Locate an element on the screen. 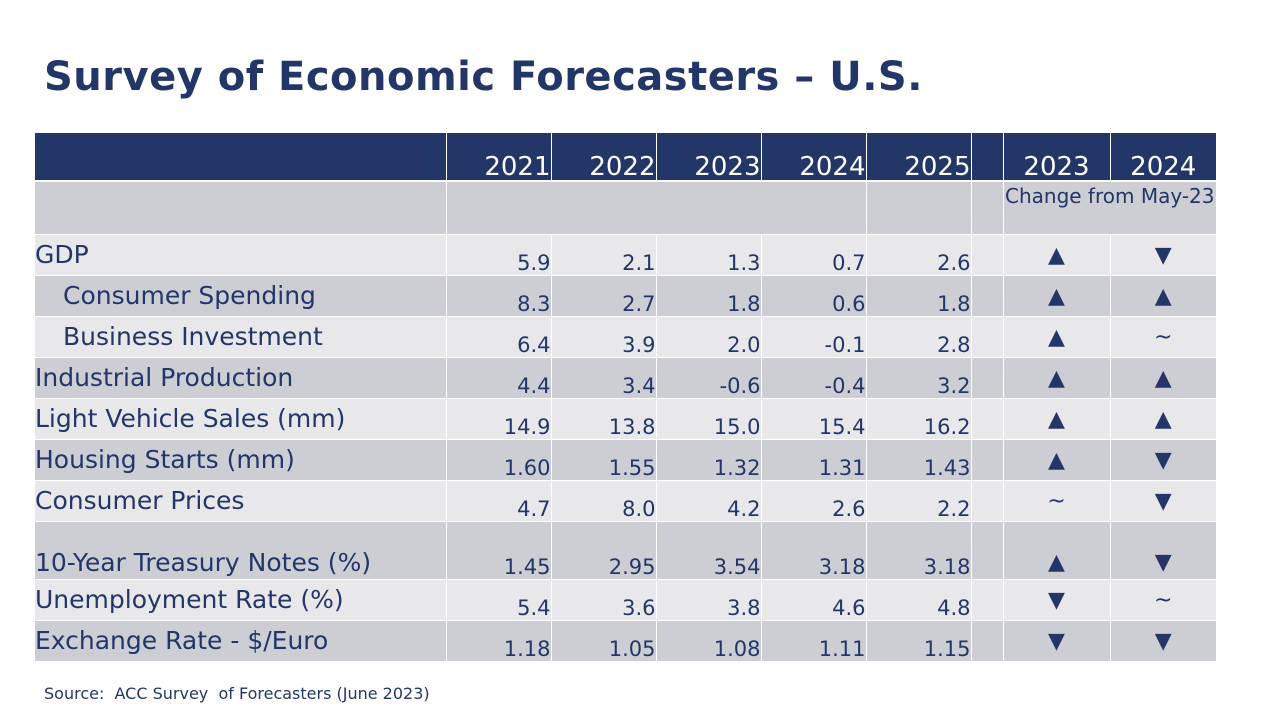 This screenshot has width=1280, height=720. value-cell: 2.2 is located at coordinates (918, 501).